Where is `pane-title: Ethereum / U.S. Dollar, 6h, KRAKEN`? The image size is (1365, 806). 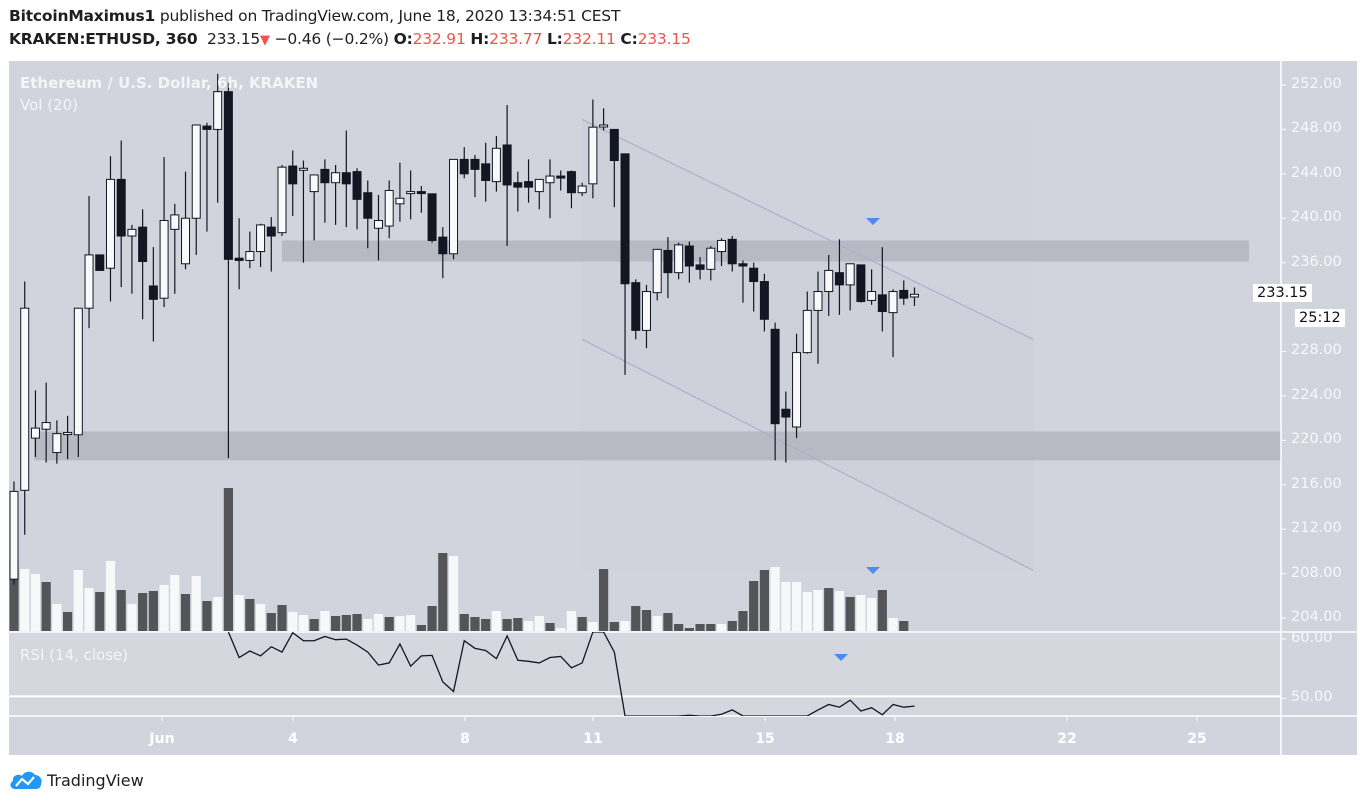 pane-title: Ethereum / U.S. Dollar, 6h, KRAKEN is located at coordinates (169, 83).